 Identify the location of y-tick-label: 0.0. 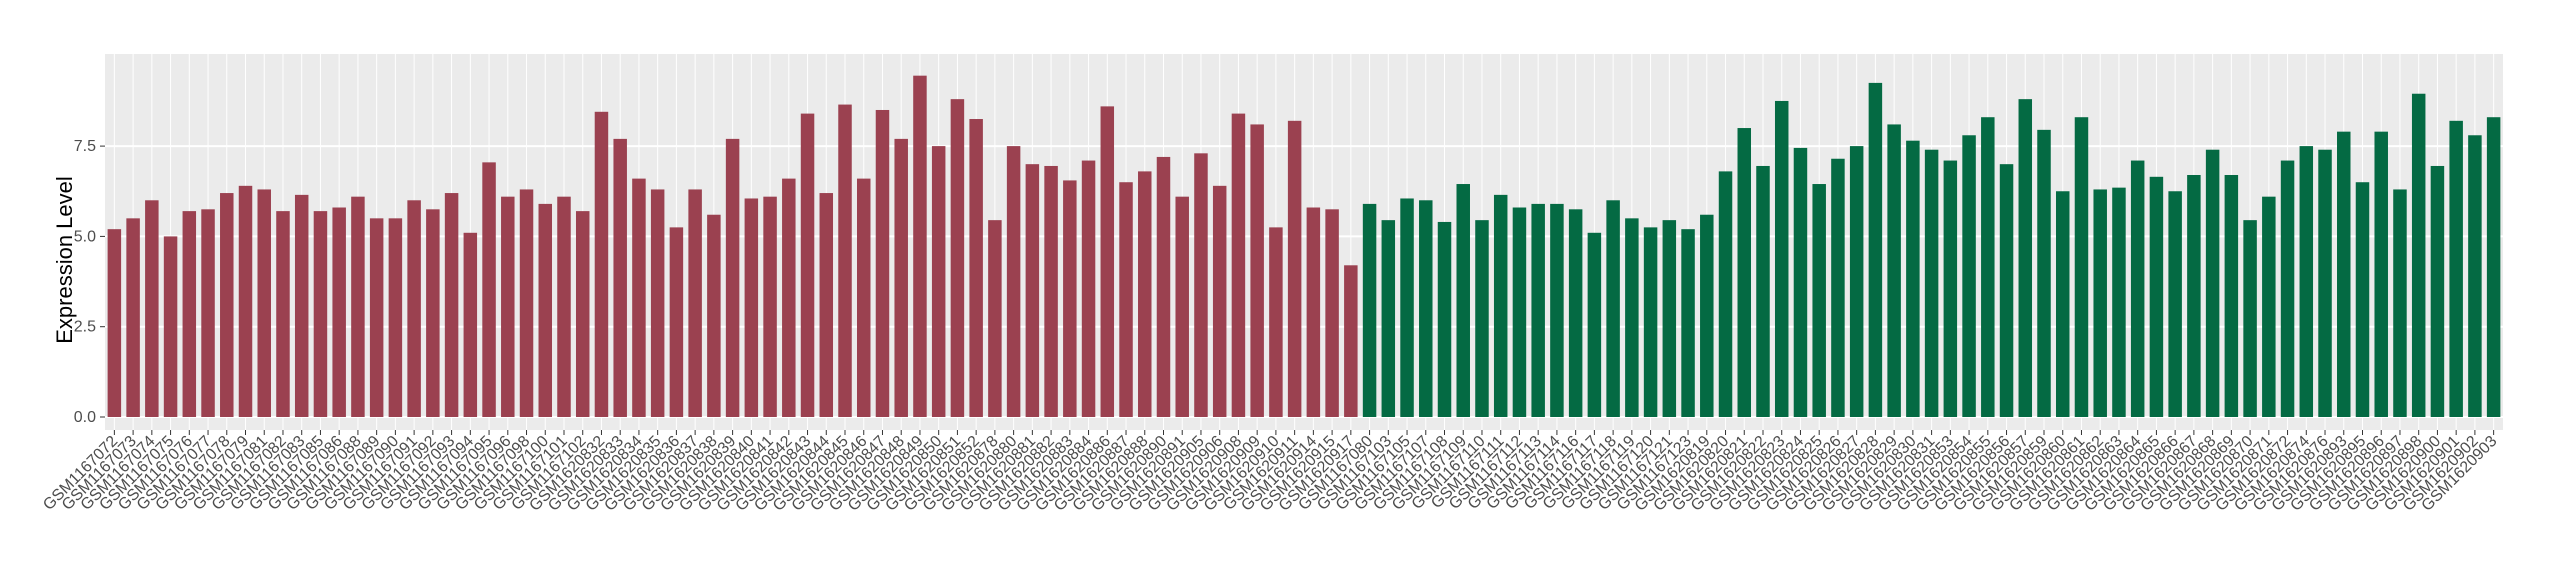
(85, 417).